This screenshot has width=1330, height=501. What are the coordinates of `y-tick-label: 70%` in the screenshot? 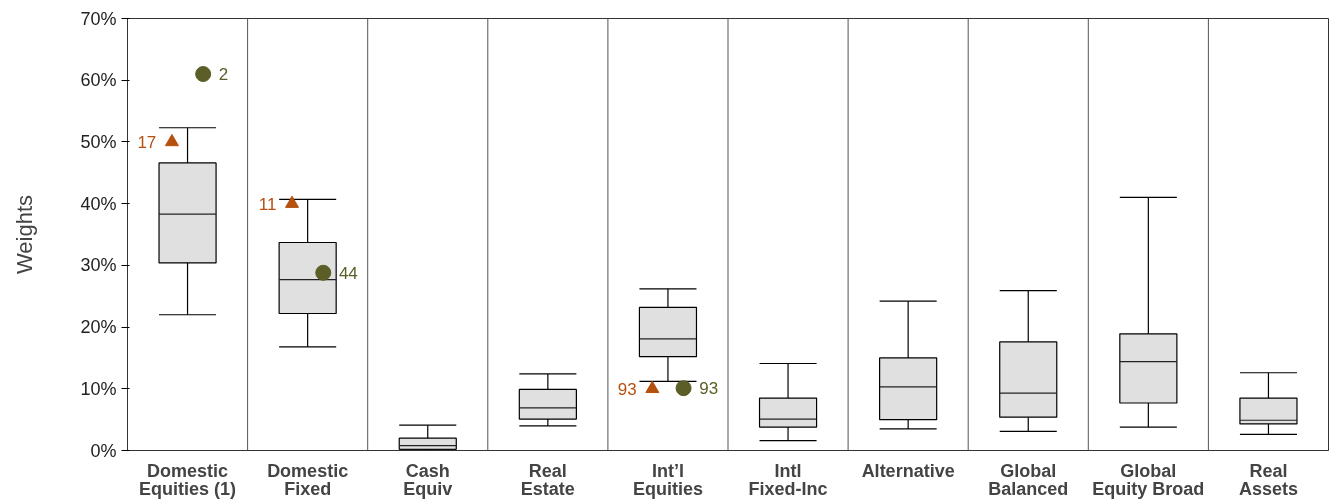 It's located at (98, 18).